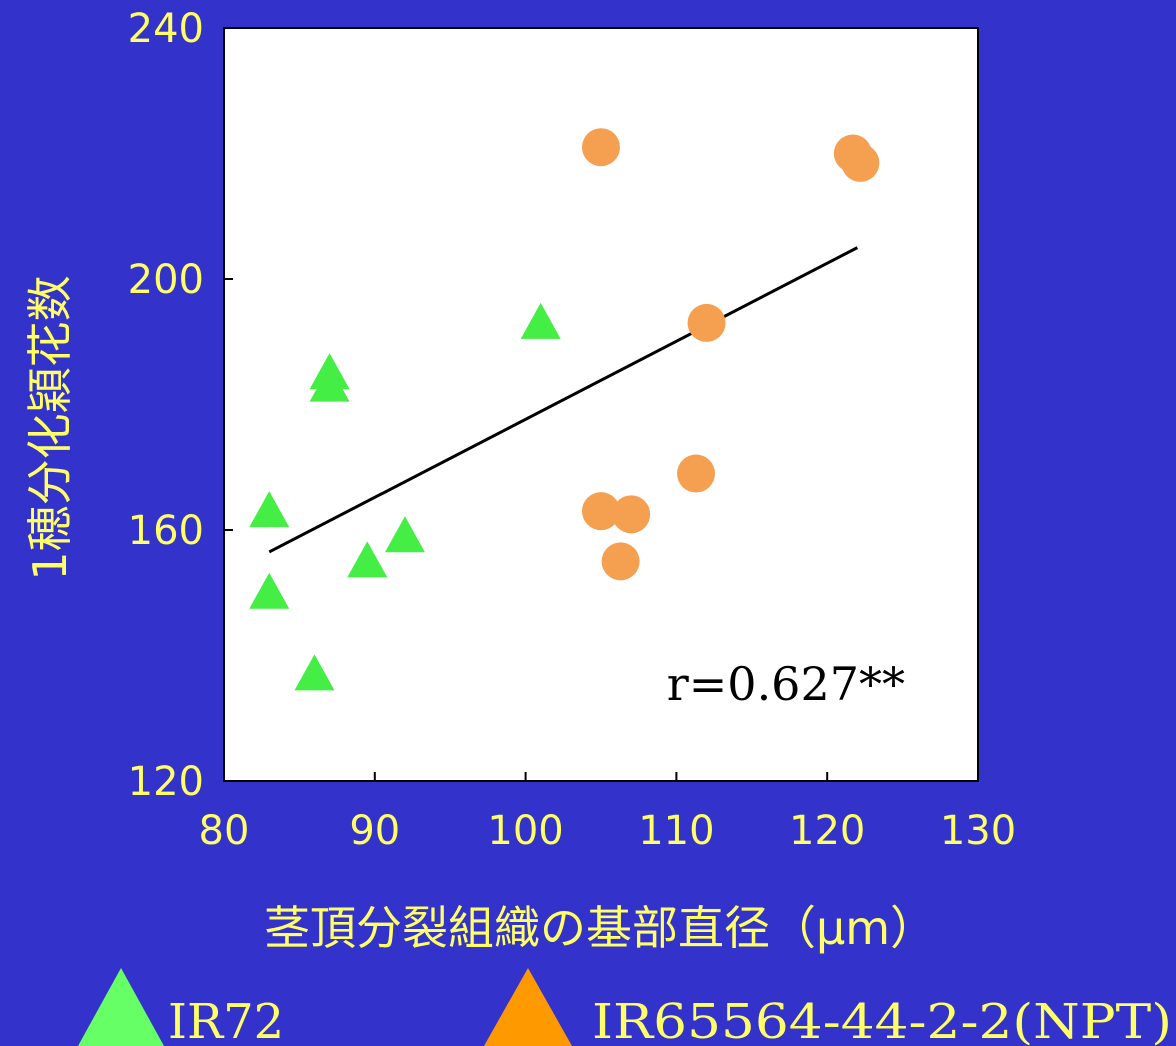 The image size is (1176, 1046). Describe the element at coordinates (166, 29) in the screenshot. I see `y-tick-label: 240` at that location.